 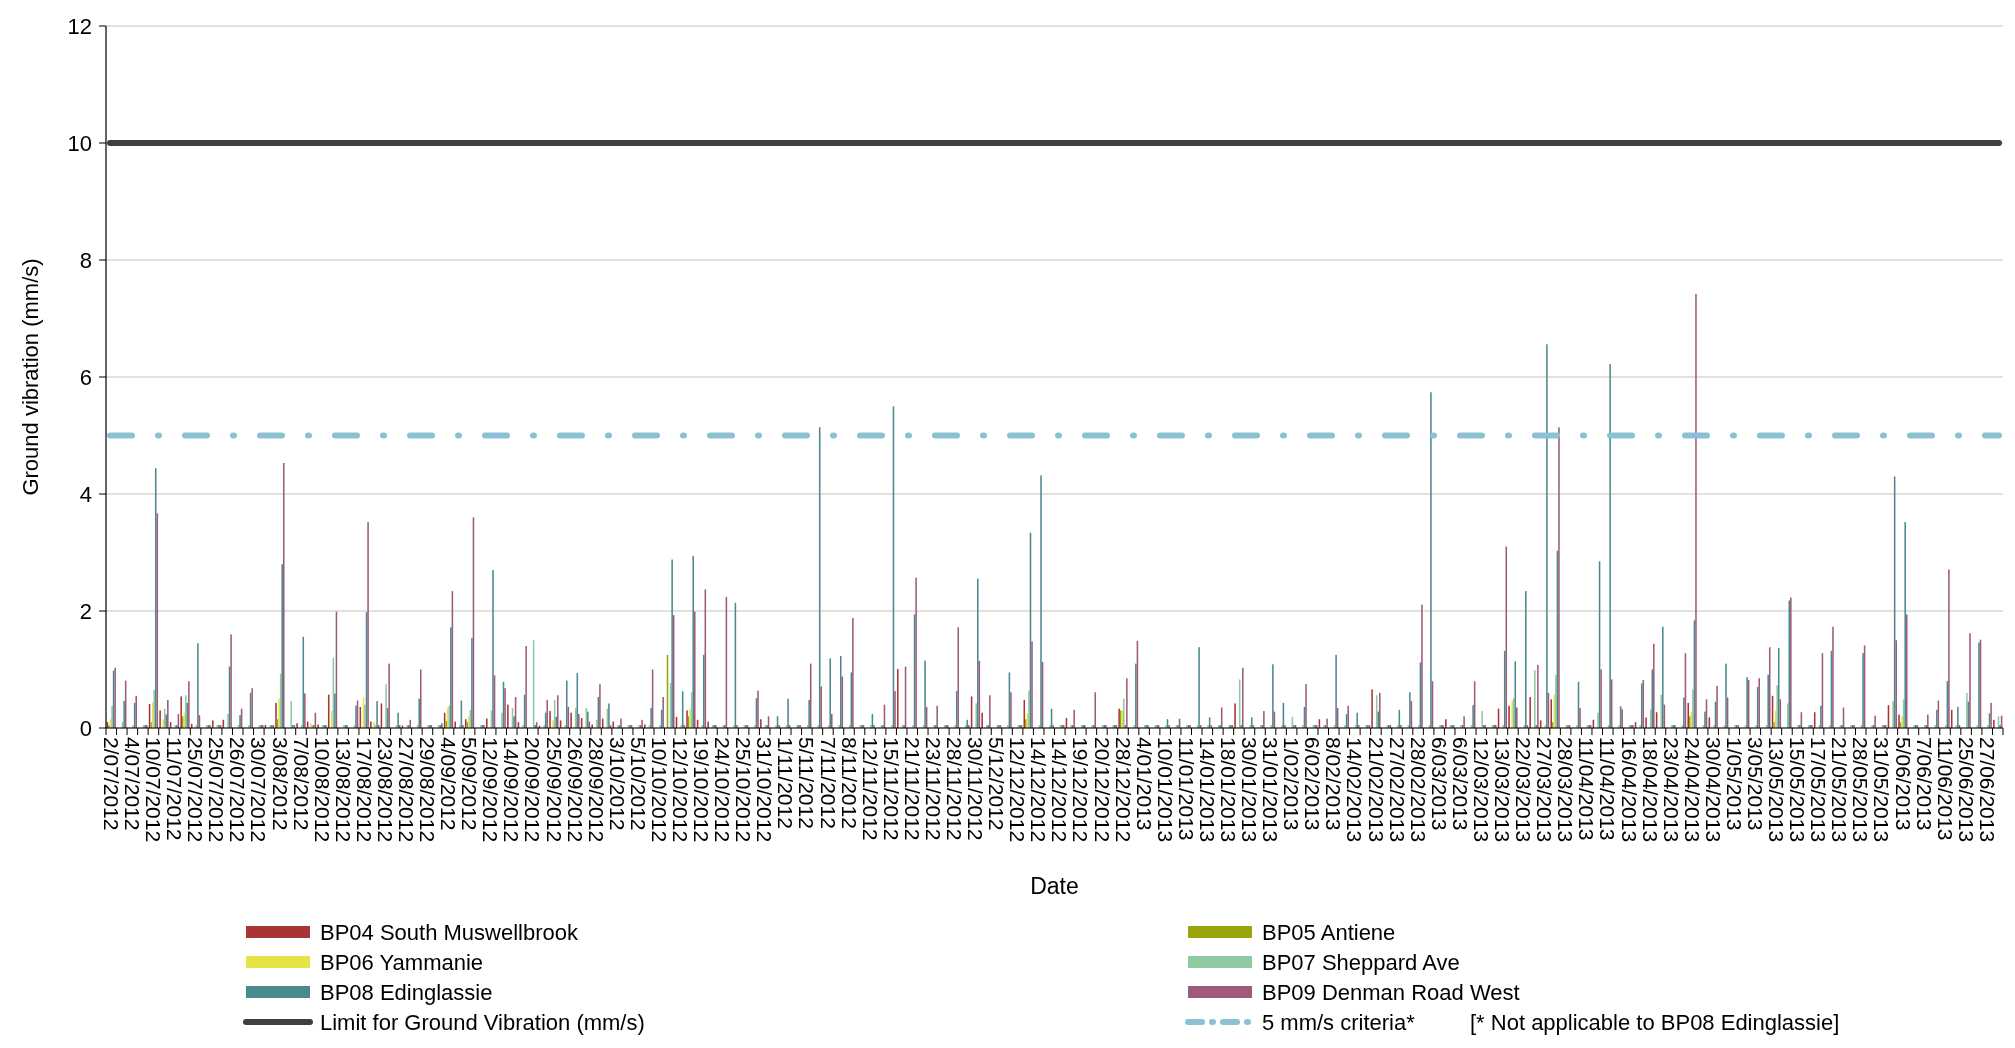 What do you see at coordinates (1081, 790) in the screenshot?
I see `x-tick-label: 19/12/2012` at bounding box center [1081, 790].